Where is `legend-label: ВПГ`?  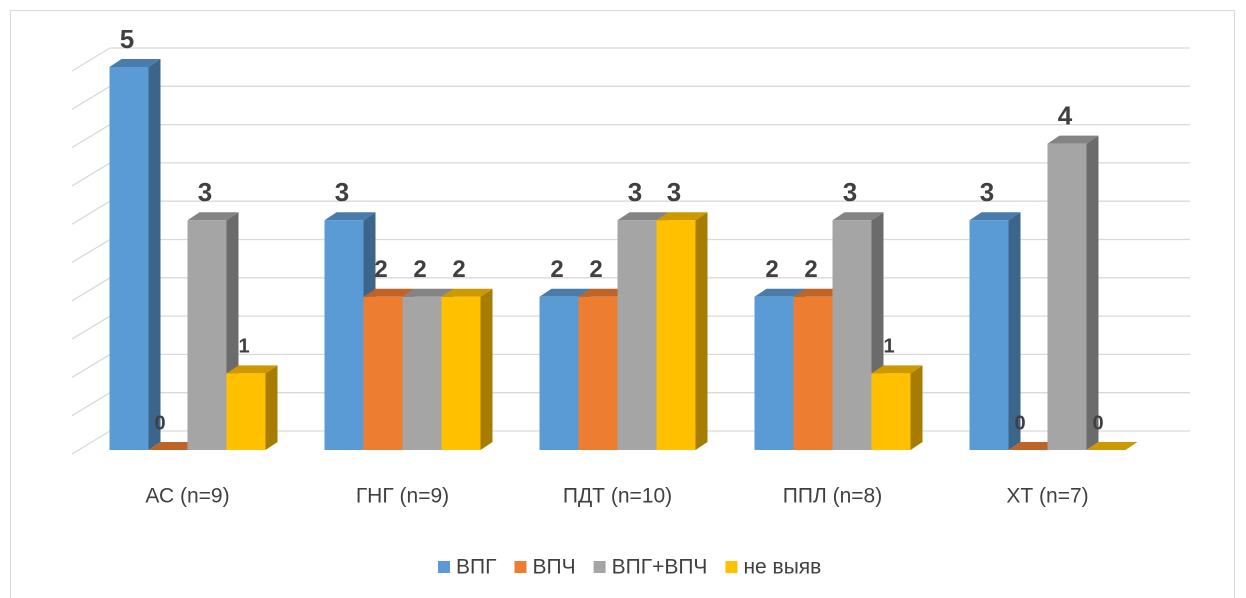
legend-label: ВПГ is located at coordinates (476, 567).